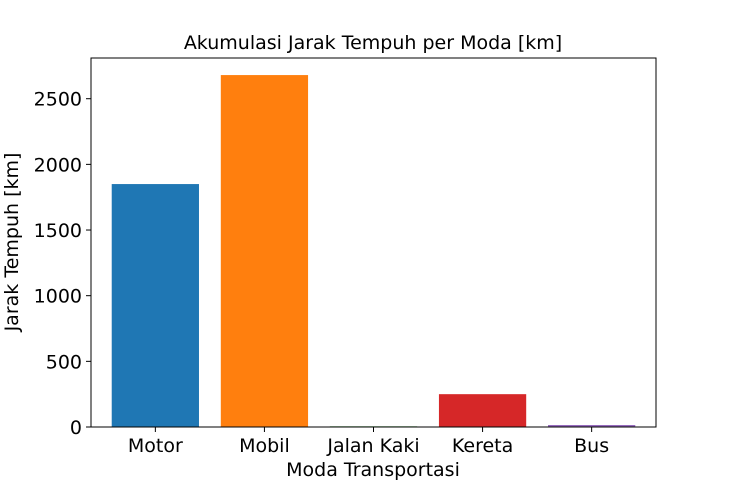  Describe the element at coordinates (264, 446) in the screenshot. I see `x-tick-label: Mobil` at that location.